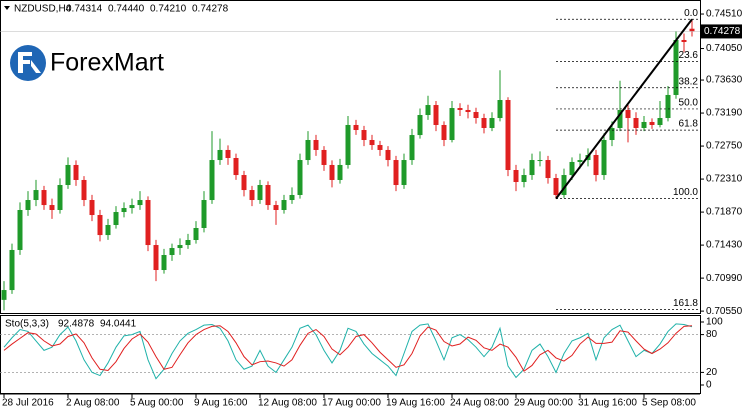 The image size is (742, 410). I want to click on symbol: NZDUSD,H4, so click(43, 9).